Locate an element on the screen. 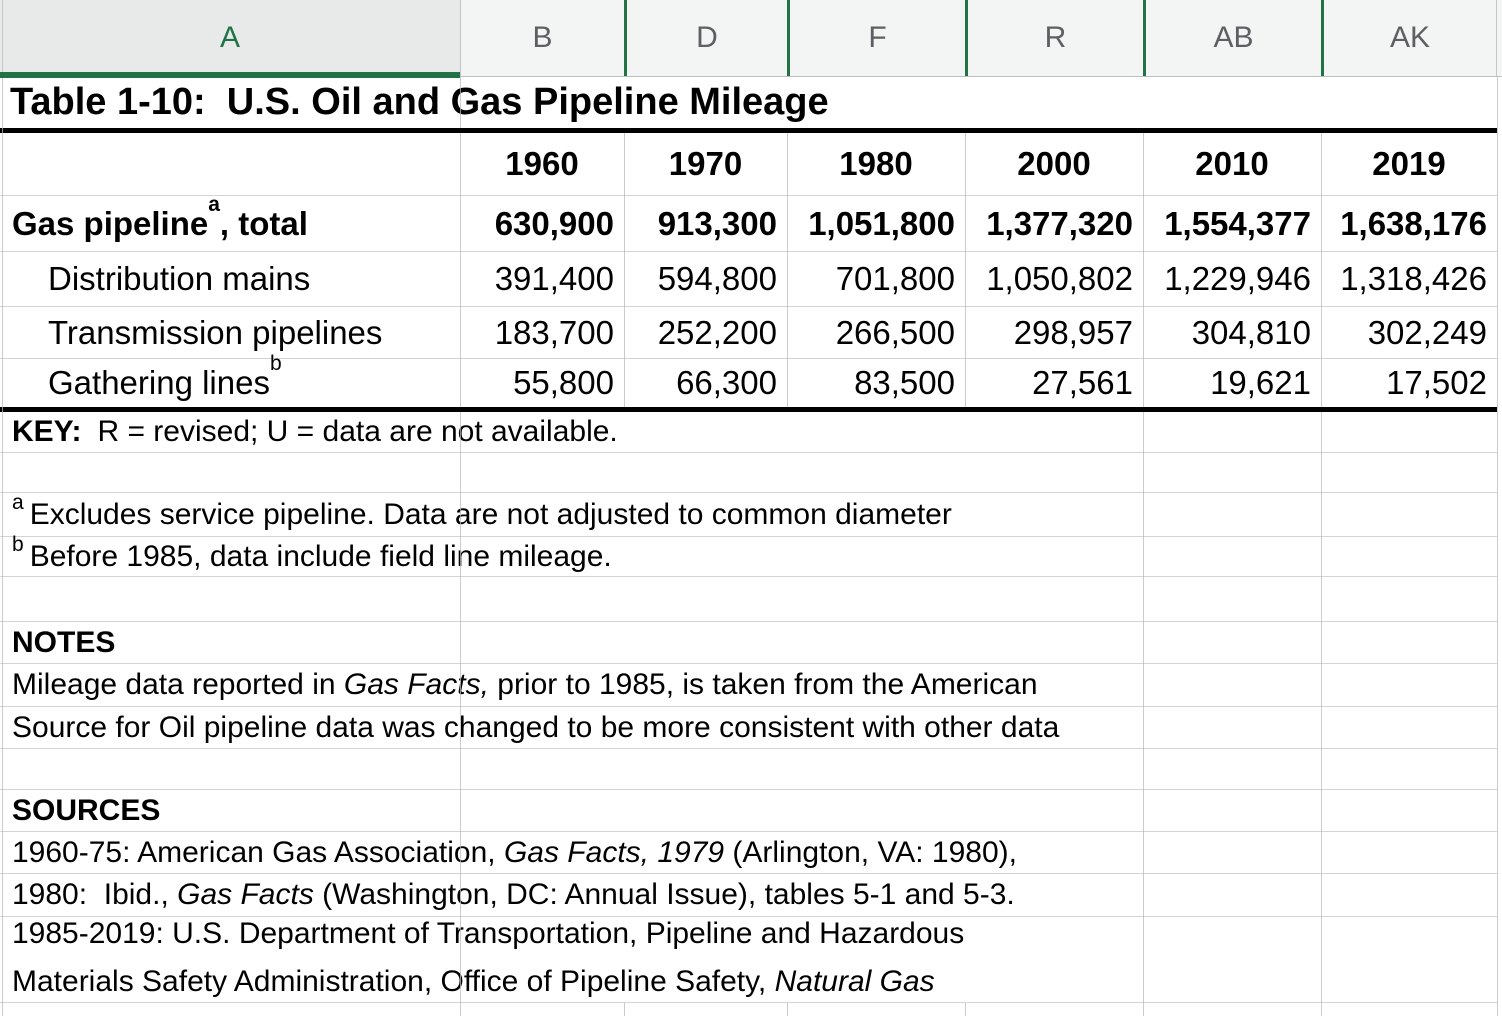  sources-line-2a: 1980: Ibid., is located at coordinates (95, 894).